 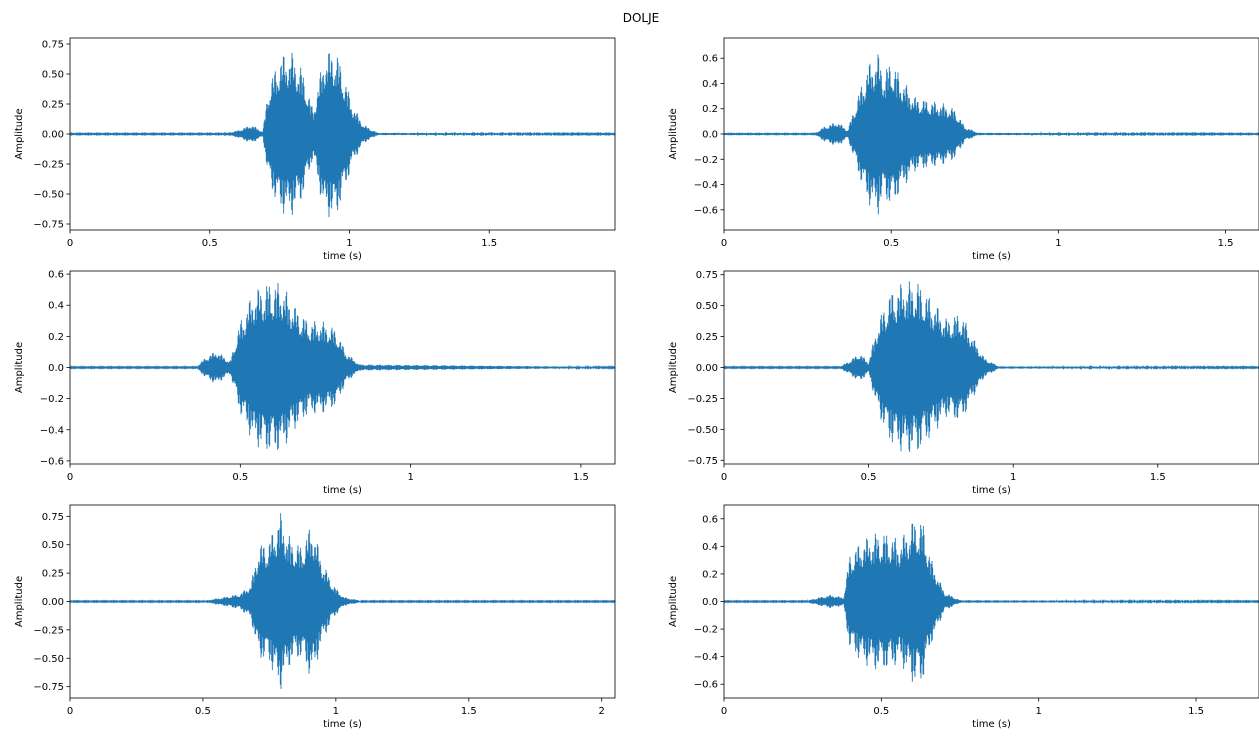 What do you see at coordinates (641, 18) in the screenshot?
I see `figure-title: DOLJE` at bounding box center [641, 18].